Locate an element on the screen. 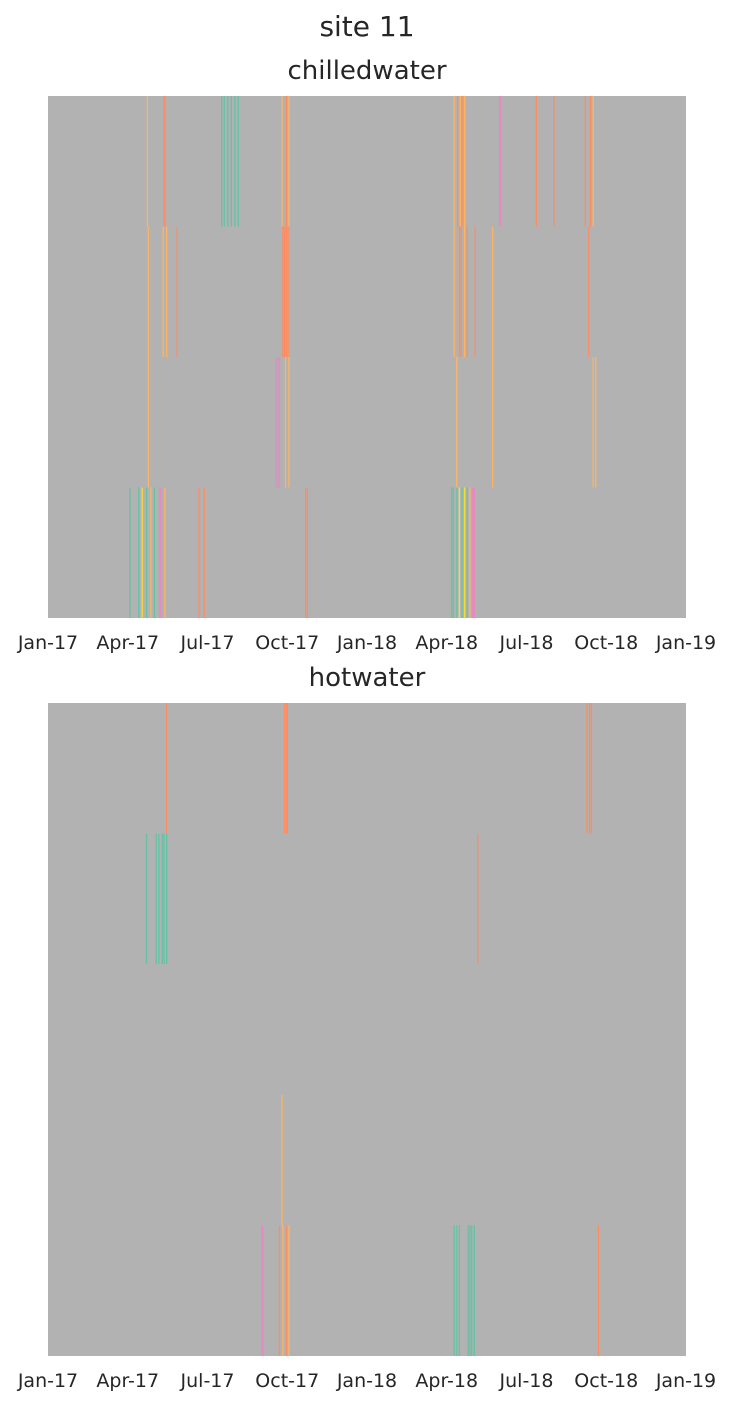 This screenshot has height=1406, width=734. x-tick-label: Apr-17 is located at coordinates (127, 643).